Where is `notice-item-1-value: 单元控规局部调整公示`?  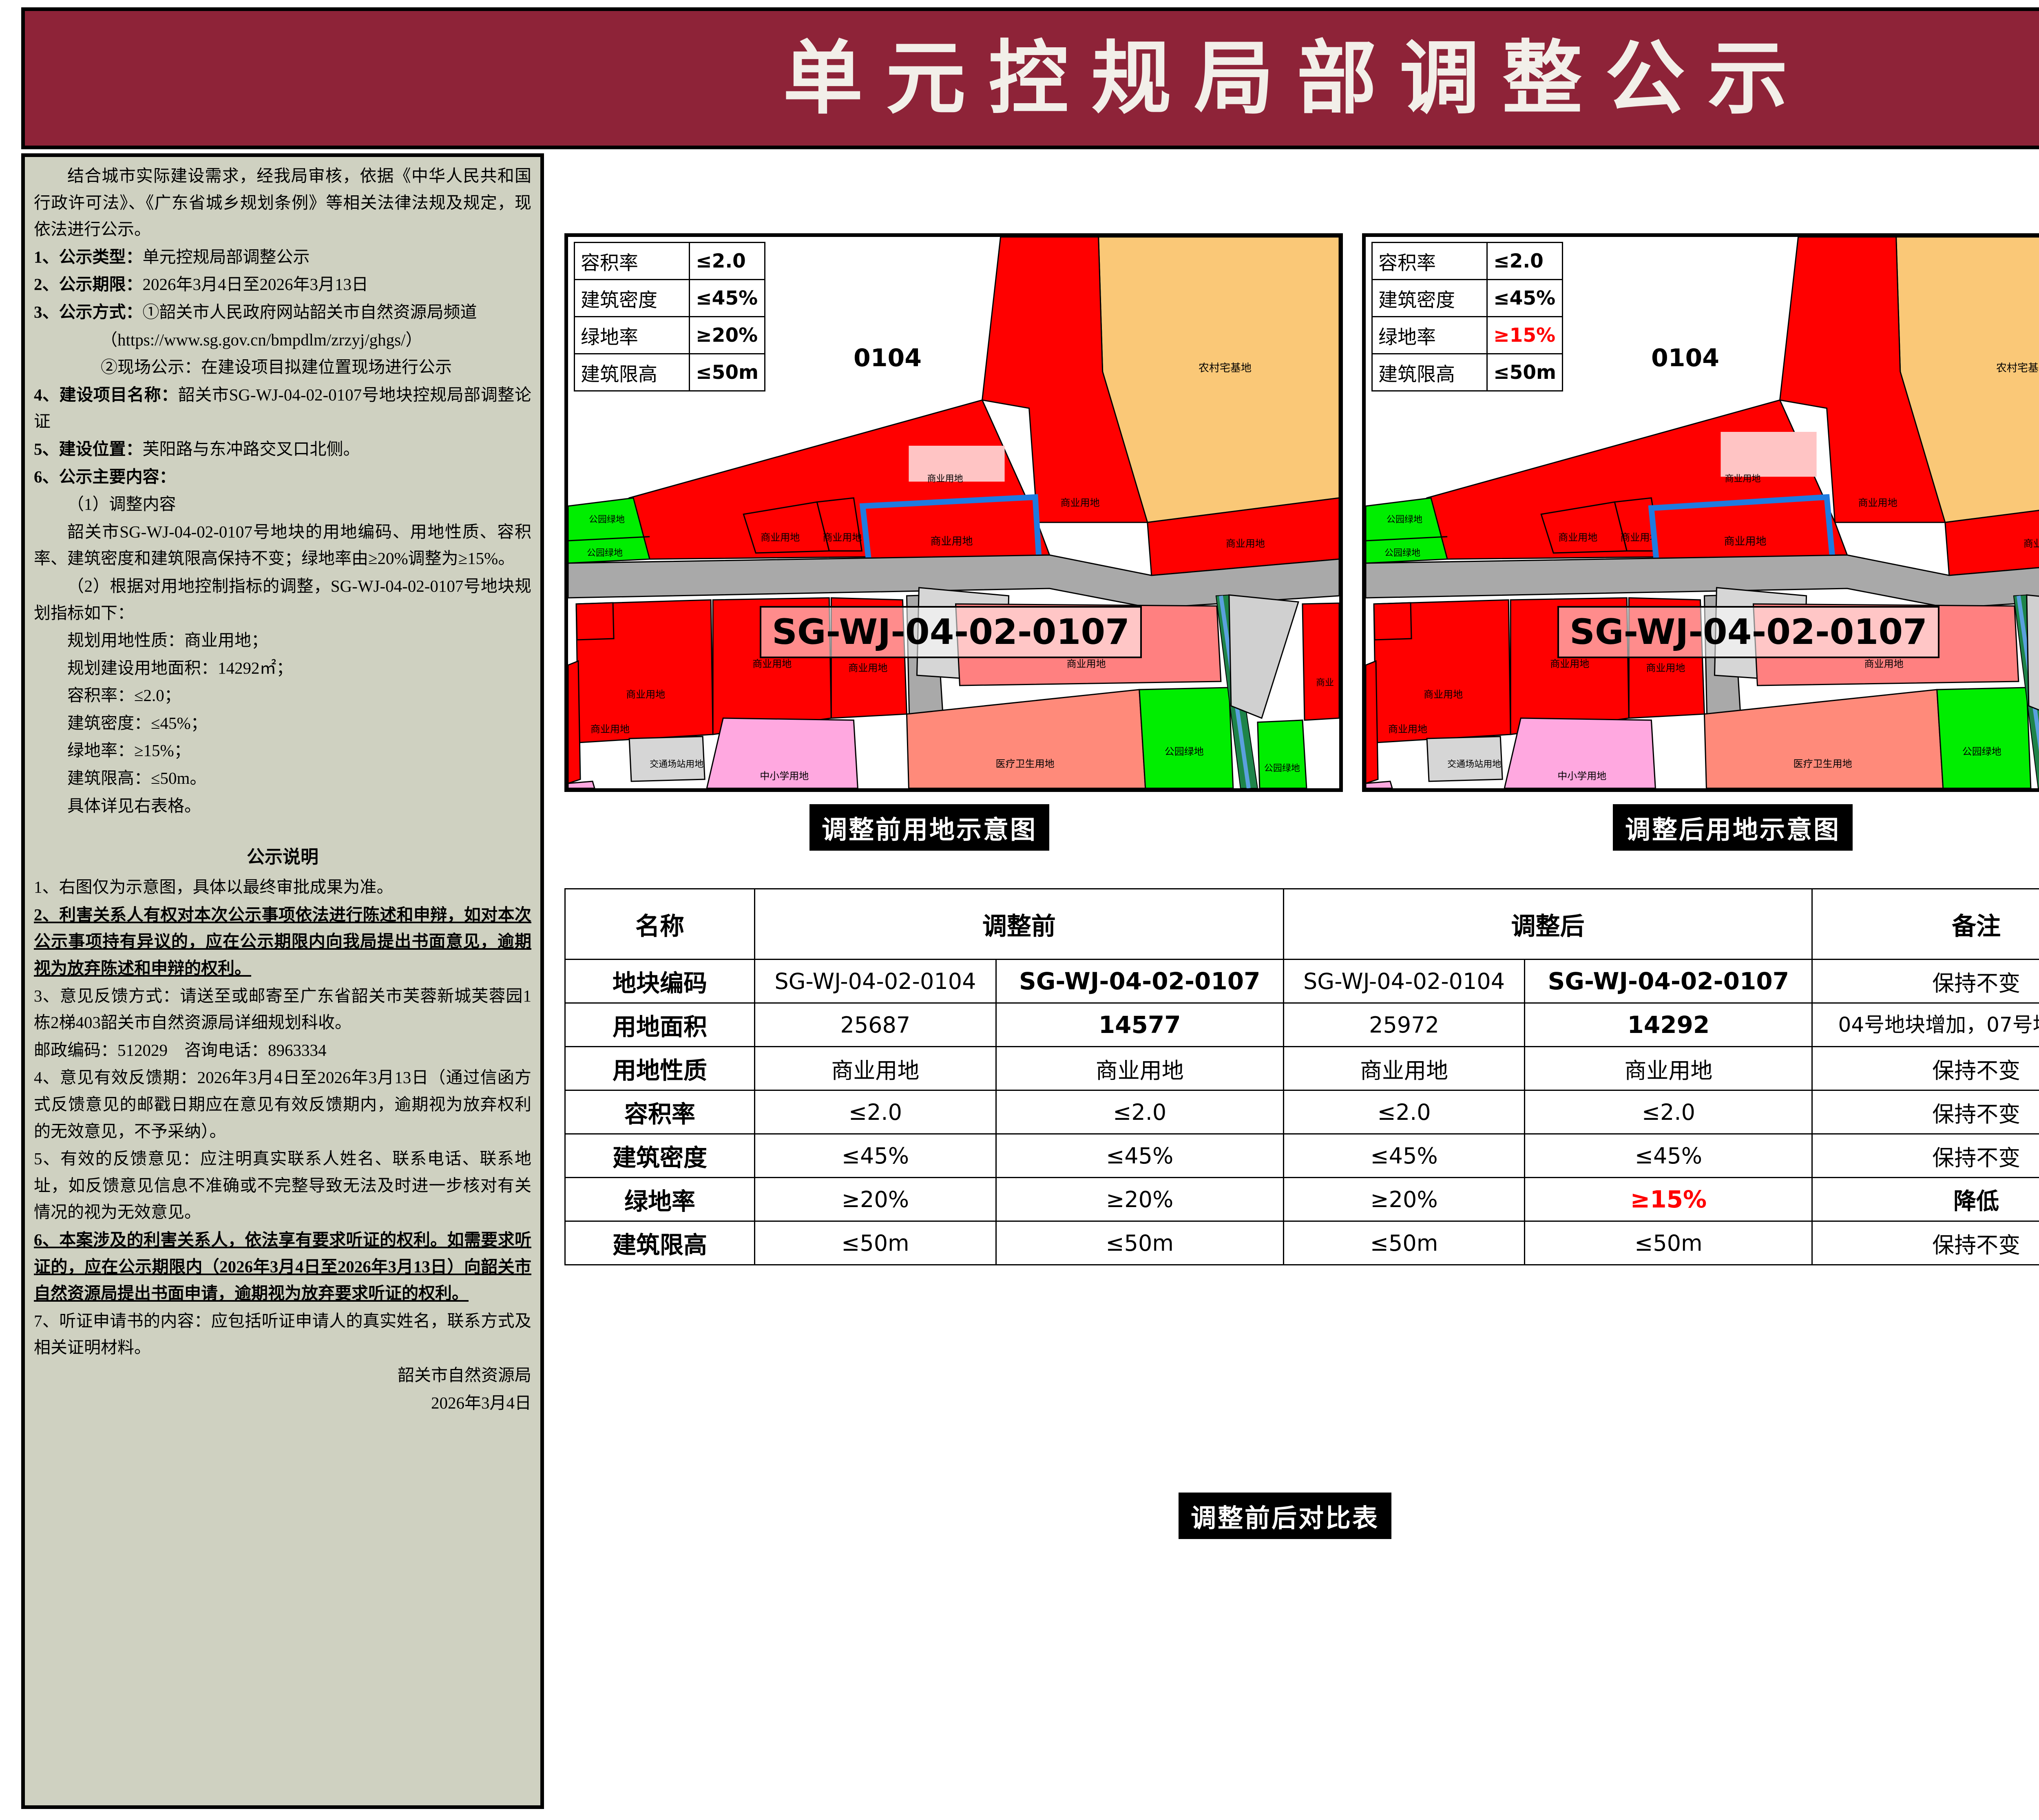 notice-item-1-value: 单元控规局部调整公示 is located at coordinates (226, 256).